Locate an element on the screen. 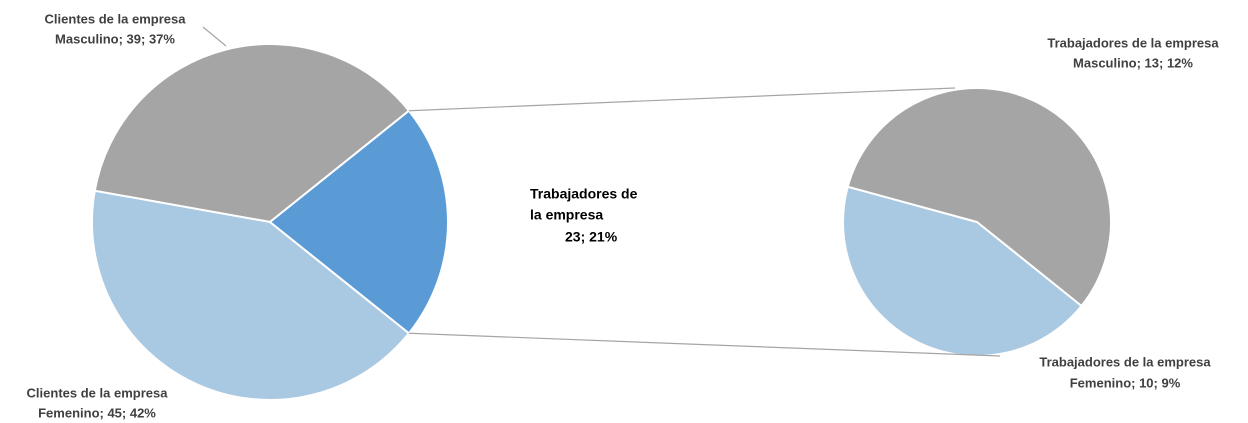  data-label: Femenino; 10; 9% is located at coordinates (1125, 382).